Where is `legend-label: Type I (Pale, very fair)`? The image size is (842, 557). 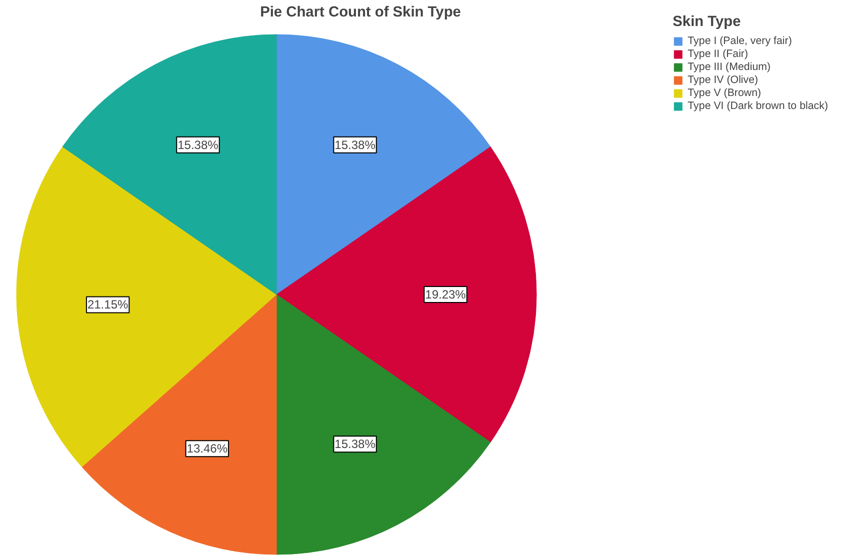
legend-label: Type I (Pale, very fair) is located at coordinates (740, 41).